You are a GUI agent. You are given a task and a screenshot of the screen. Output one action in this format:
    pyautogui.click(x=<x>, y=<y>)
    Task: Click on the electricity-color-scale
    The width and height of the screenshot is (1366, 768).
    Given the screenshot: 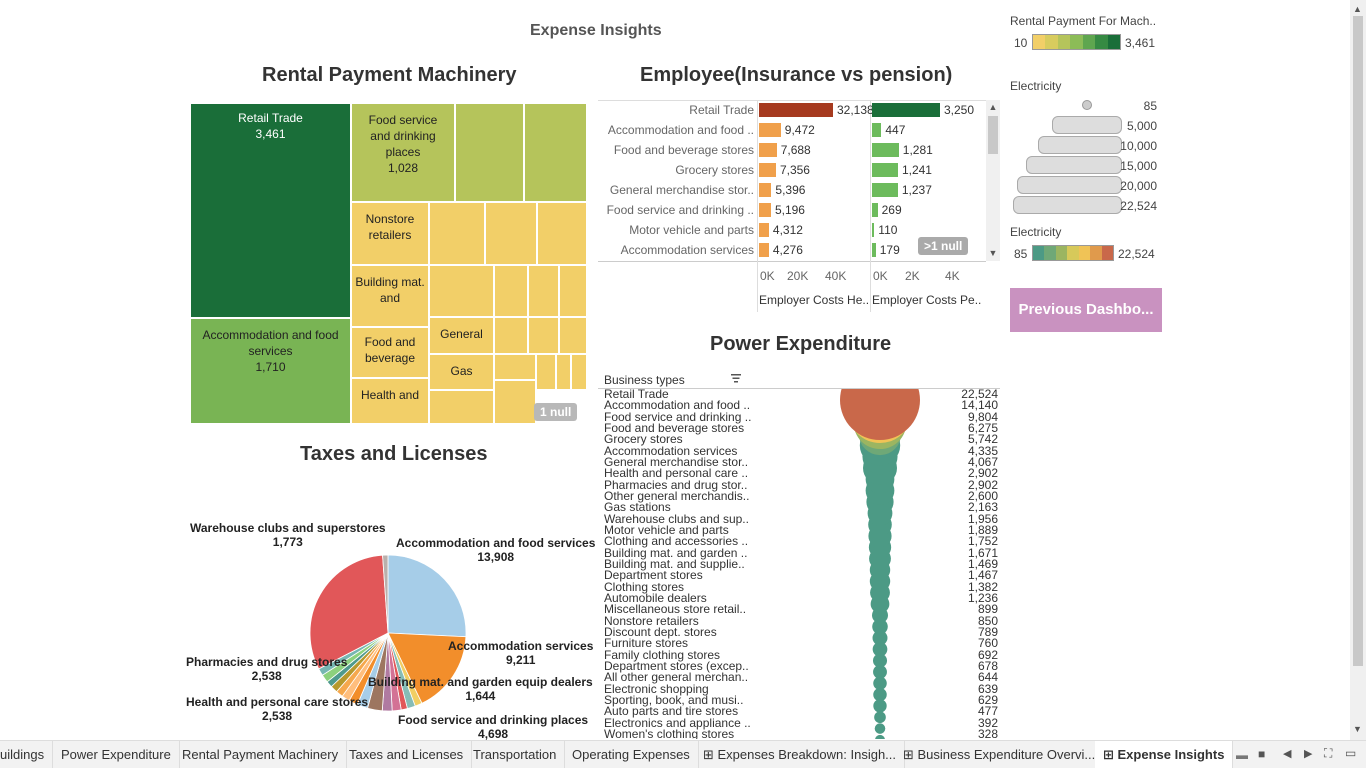 What is the action you would take?
    pyautogui.click(x=1073, y=253)
    